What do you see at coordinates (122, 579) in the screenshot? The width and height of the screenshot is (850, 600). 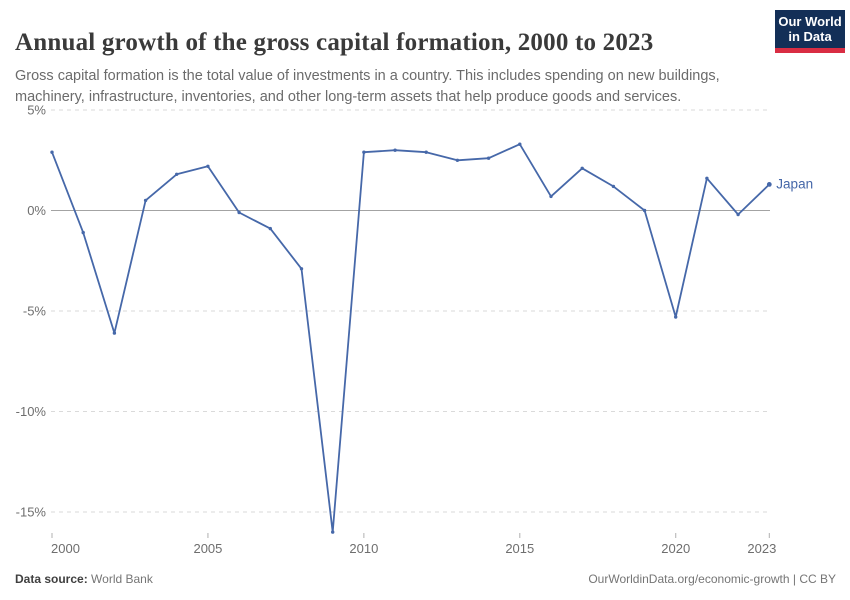 I see `data-source-value: World Bank` at bounding box center [122, 579].